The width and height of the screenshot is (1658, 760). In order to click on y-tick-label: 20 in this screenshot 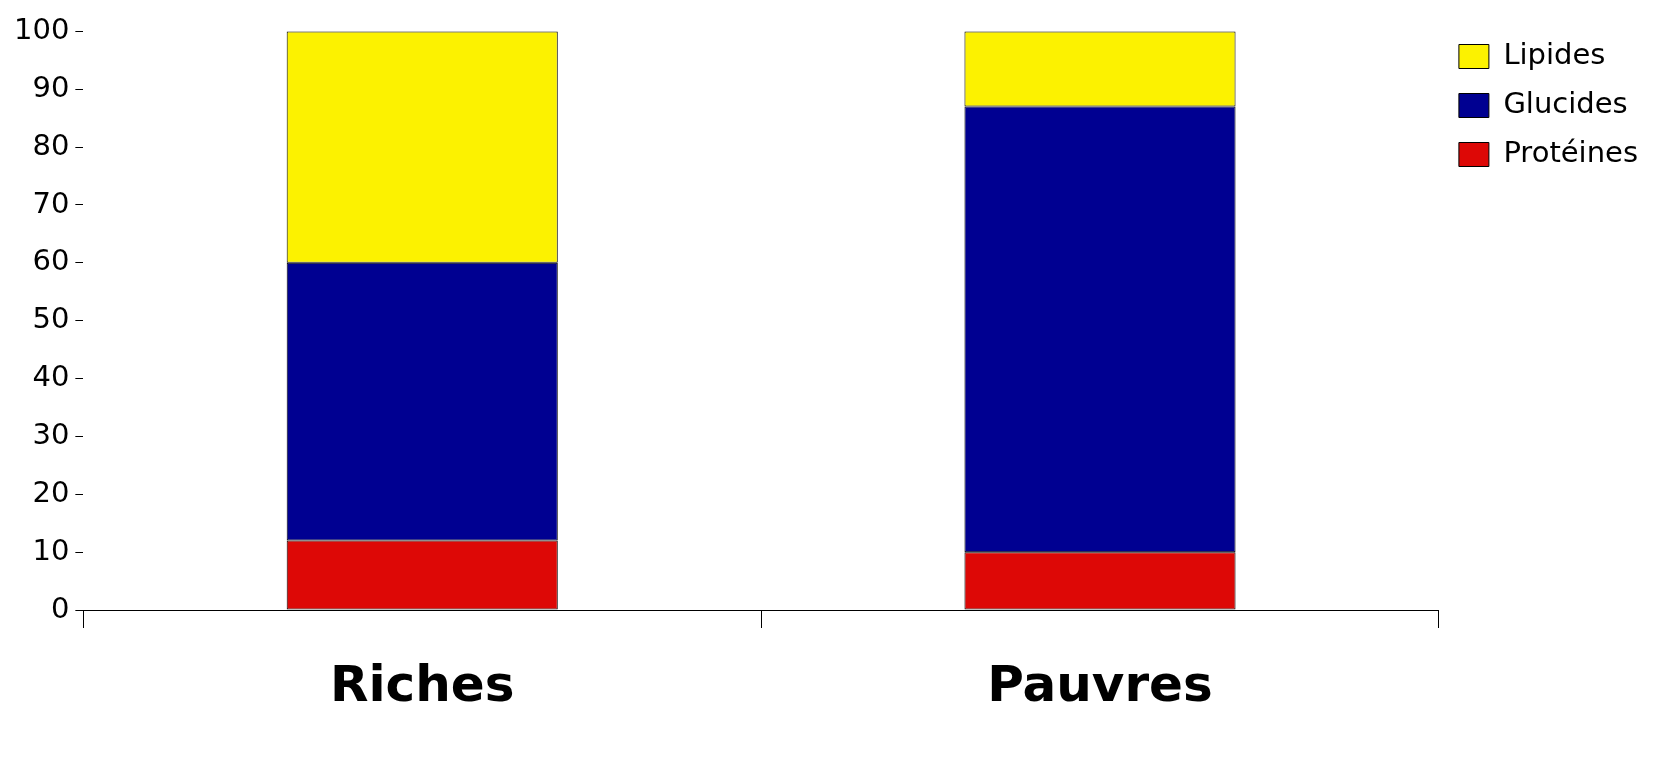, I will do `click(51, 491)`.